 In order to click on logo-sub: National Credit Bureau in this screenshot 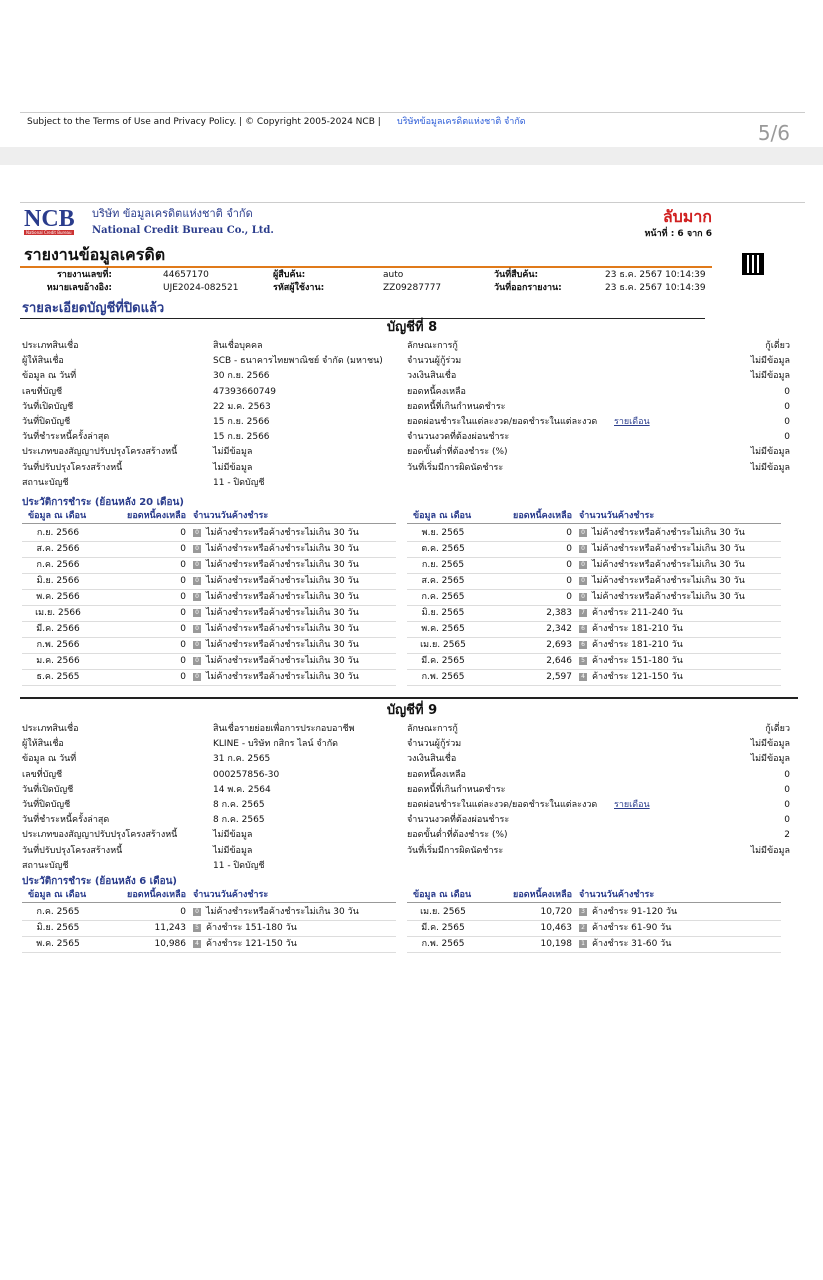, I will do `click(49, 232)`.